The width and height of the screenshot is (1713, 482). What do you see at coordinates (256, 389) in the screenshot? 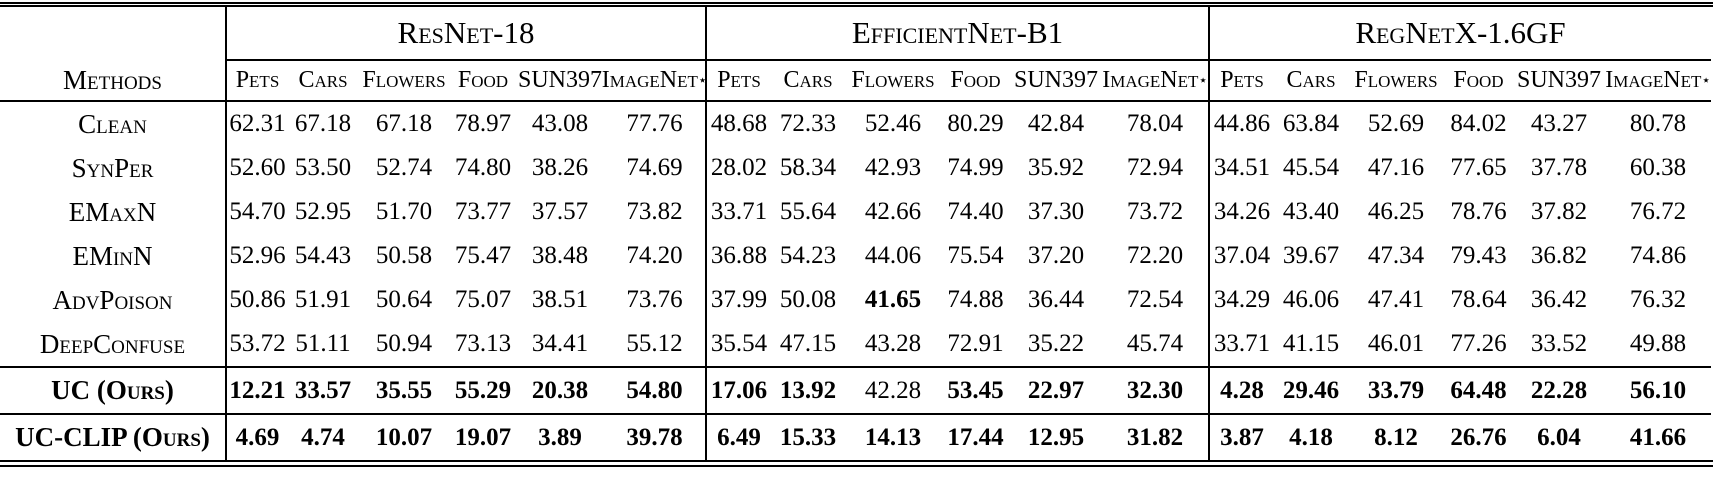
I see `score-cell: 12.21` at bounding box center [256, 389].